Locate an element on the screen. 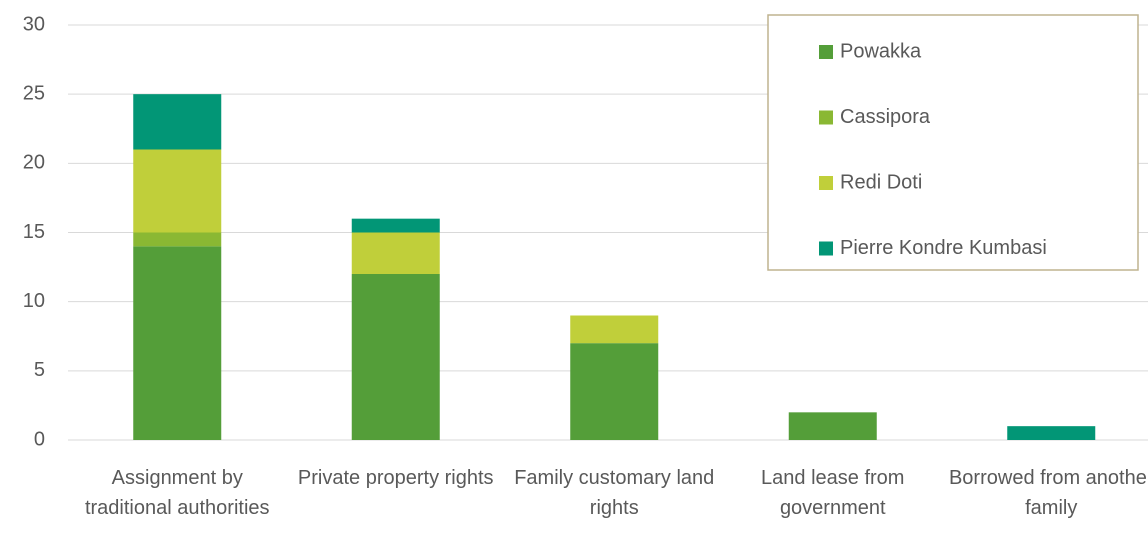  x-tick-label: Family customary land rights is located at coordinates (614, 493).